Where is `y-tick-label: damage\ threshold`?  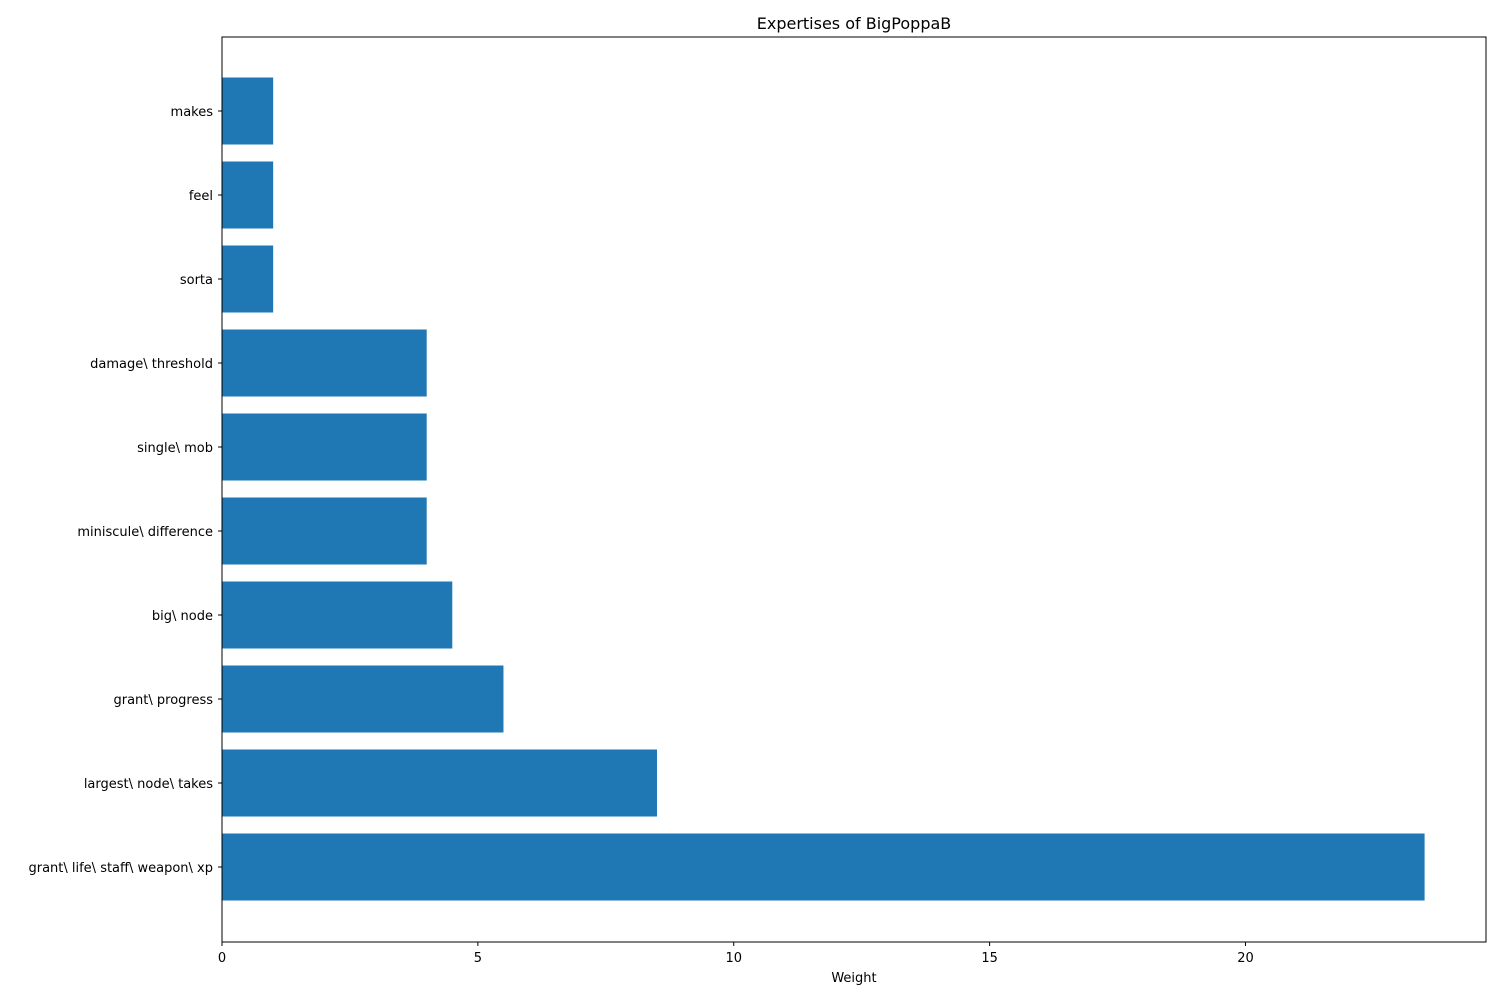 y-tick-label: damage\ threshold is located at coordinates (151, 364).